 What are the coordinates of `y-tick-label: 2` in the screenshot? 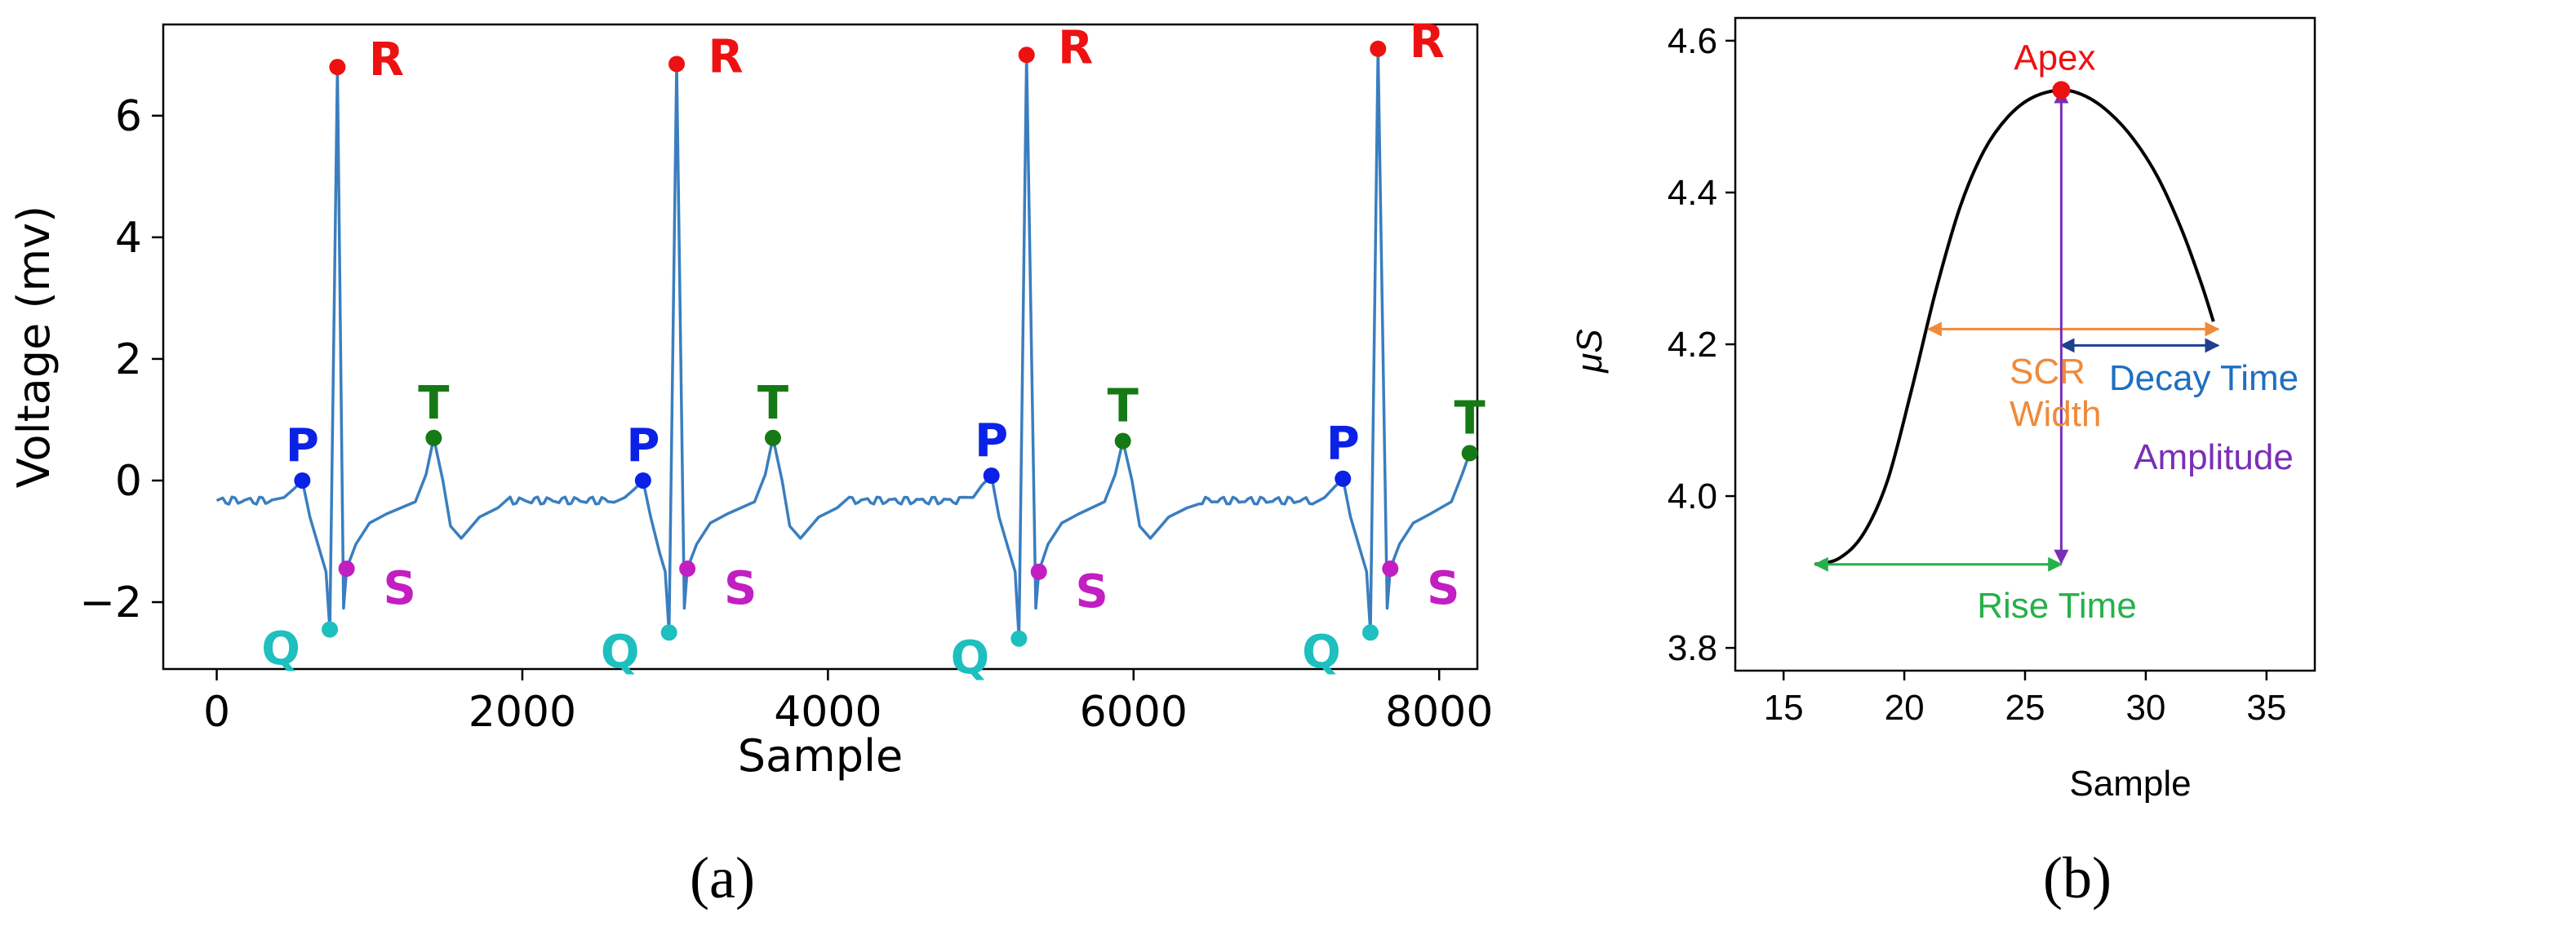 It's located at (128, 359).